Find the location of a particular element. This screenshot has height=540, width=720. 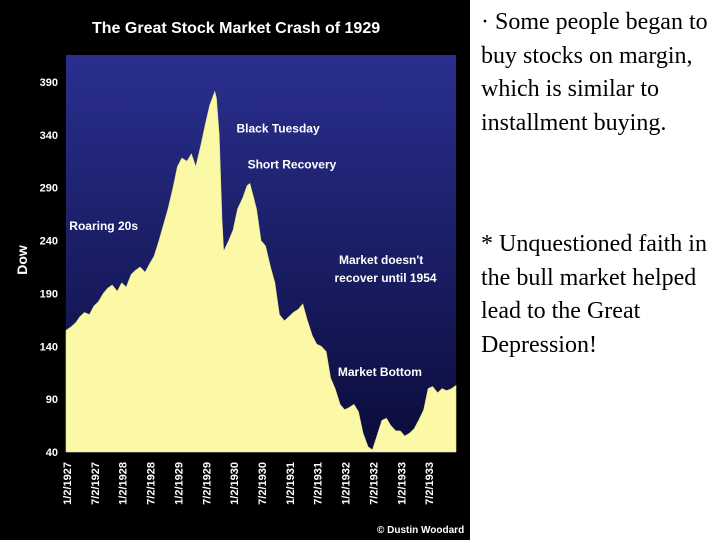

chart-annotation: Short Recovery is located at coordinates (292, 165).